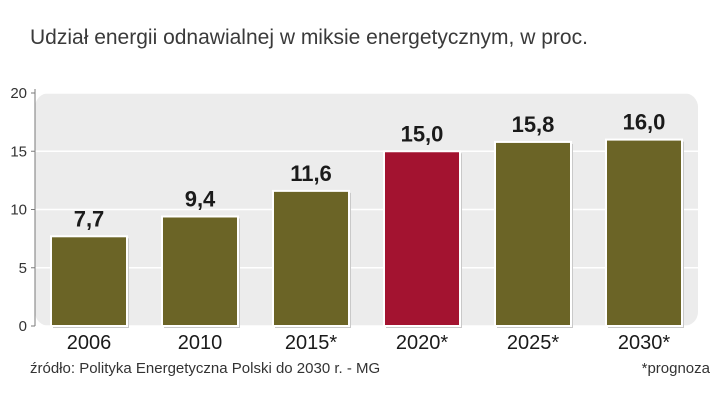 The width and height of the screenshot is (720, 405). Describe the element at coordinates (200, 198) in the screenshot. I see `bar-value-label: 9,4` at that location.